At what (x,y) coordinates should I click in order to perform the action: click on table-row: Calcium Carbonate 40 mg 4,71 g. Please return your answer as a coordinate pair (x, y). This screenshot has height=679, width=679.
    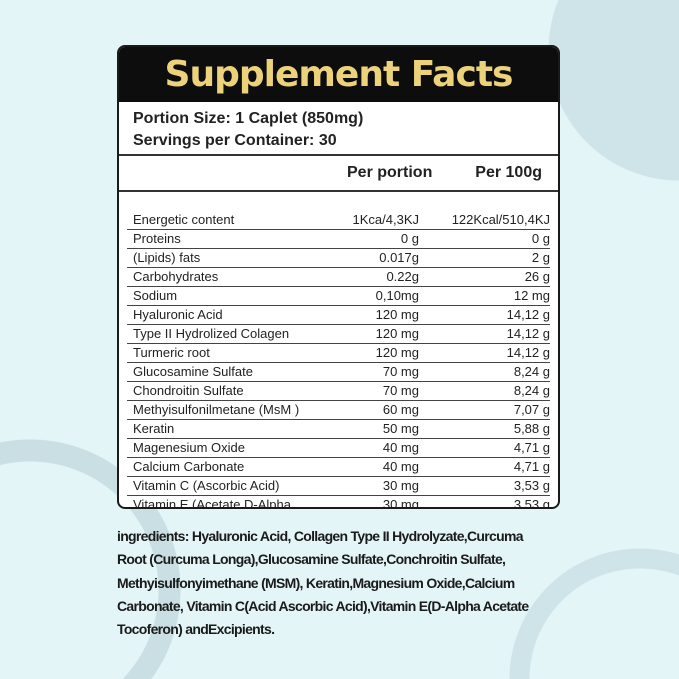
    Looking at the image, I should click on (338, 467).